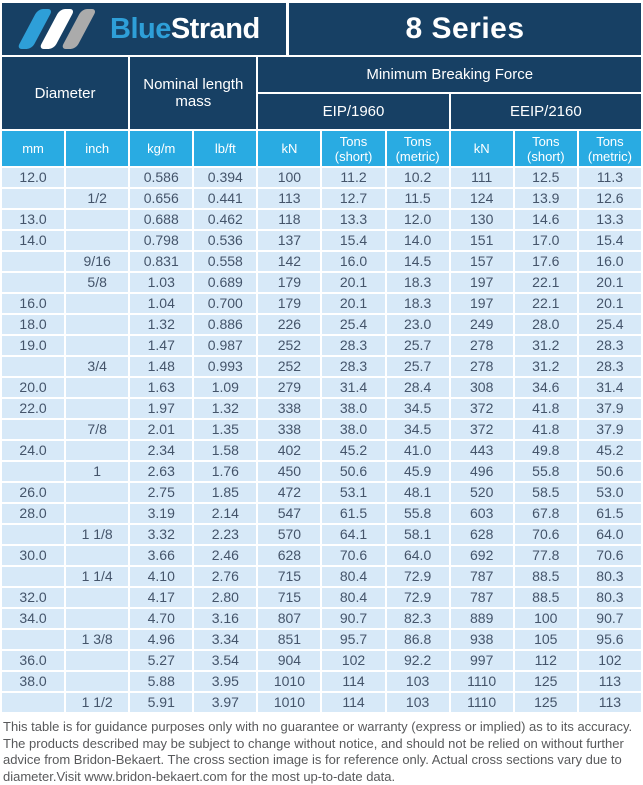 Image resolution: width=643 pixels, height=785 pixels. What do you see at coordinates (193, 93) in the screenshot?
I see `header-nominal-length-mass: Nominal length mass` at bounding box center [193, 93].